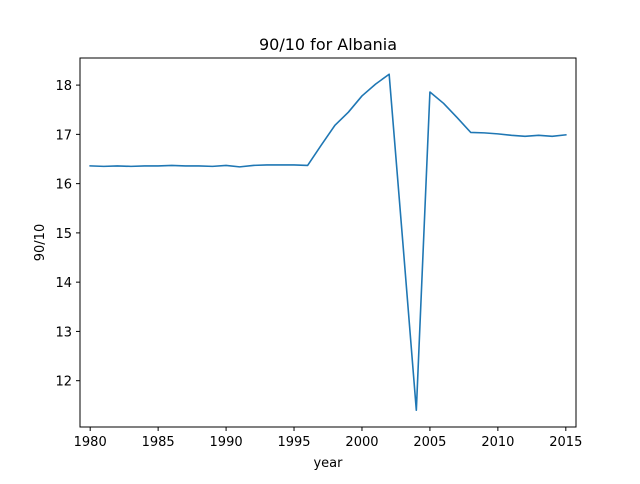  What do you see at coordinates (63, 234) in the screenshot?
I see `y-tick-label: 15` at bounding box center [63, 234].